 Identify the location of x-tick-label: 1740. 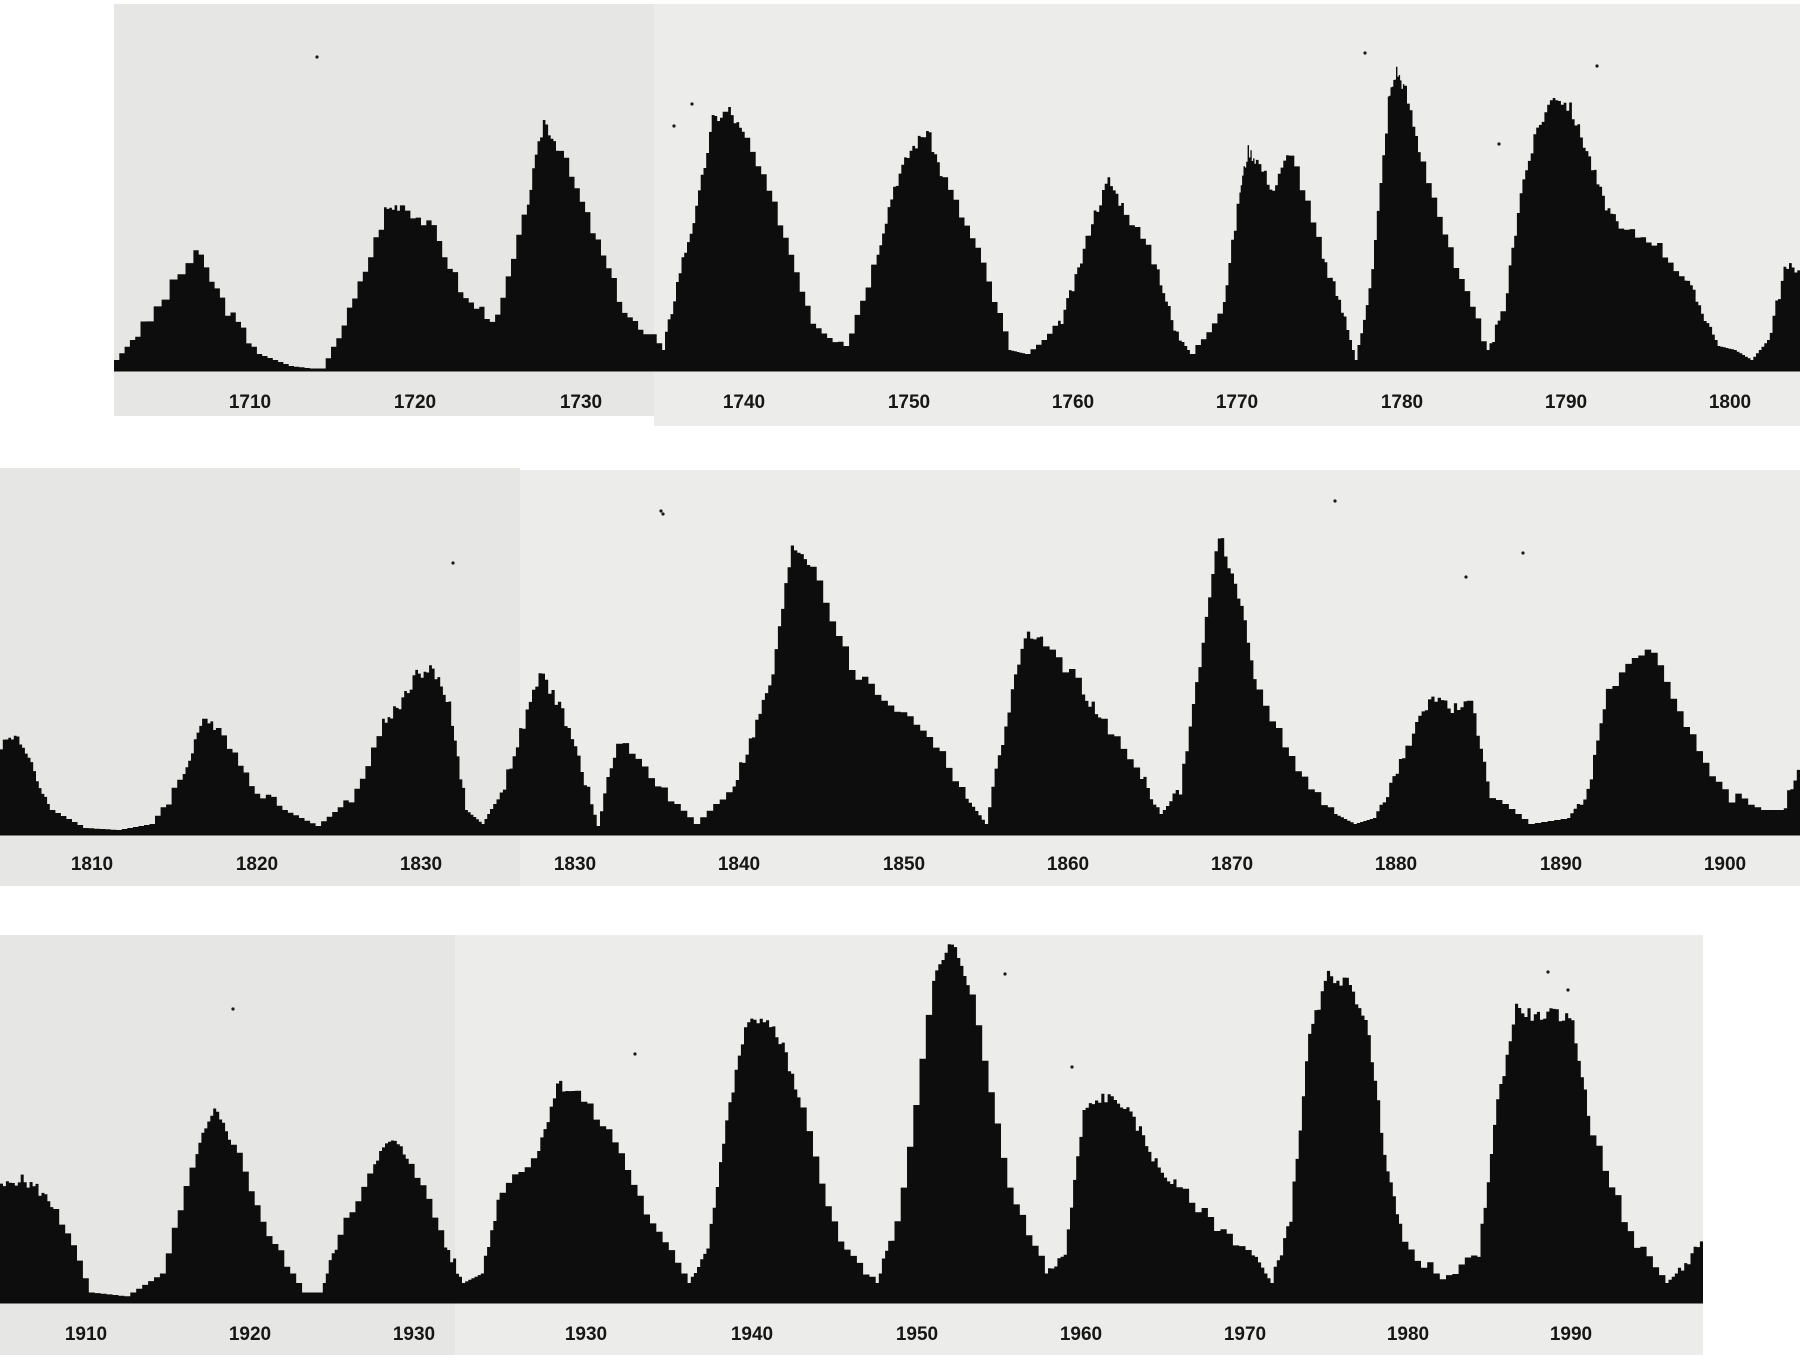
(744, 402).